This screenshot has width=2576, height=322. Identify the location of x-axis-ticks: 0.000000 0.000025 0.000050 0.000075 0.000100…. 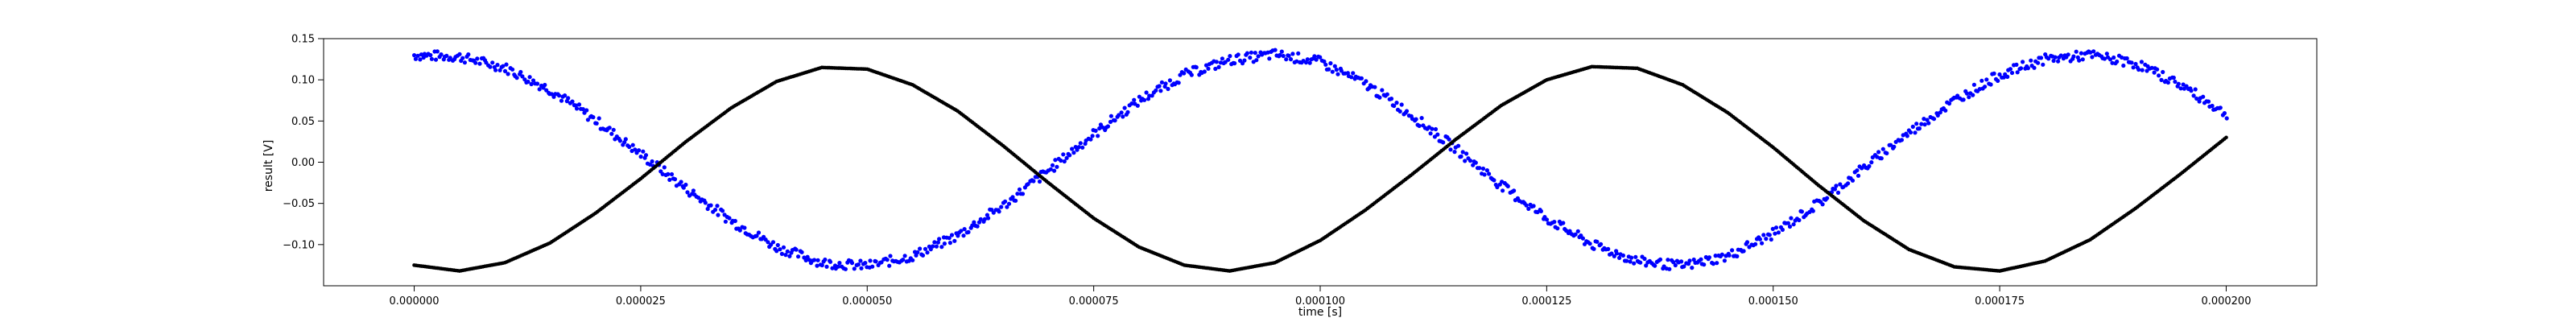
(1320, 297).